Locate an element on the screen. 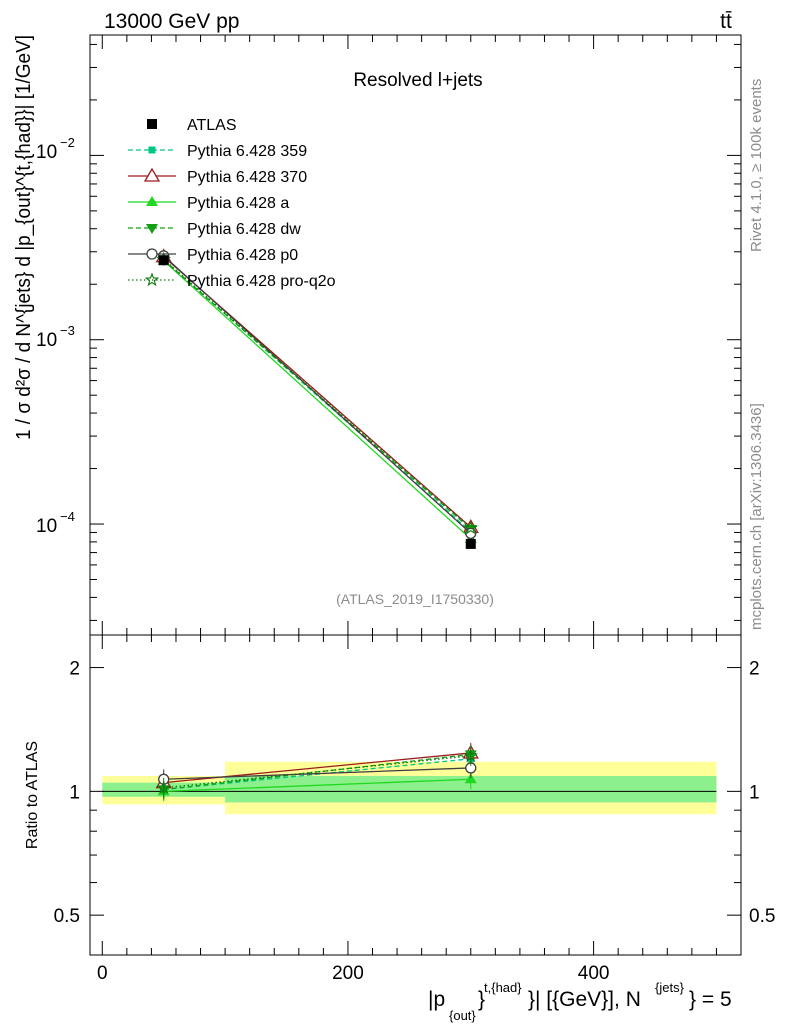 The height and width of the screenshot is (1024, 786). legend-entry-pythia-6-428-p0: Pythia 6.428 p0 is located at coordinates (213, 255).